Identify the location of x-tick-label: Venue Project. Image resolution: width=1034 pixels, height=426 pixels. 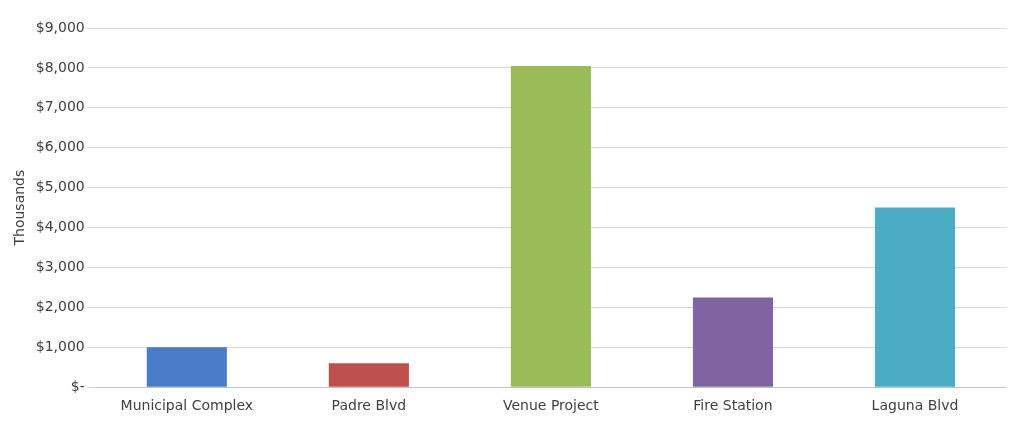
(551, 405).